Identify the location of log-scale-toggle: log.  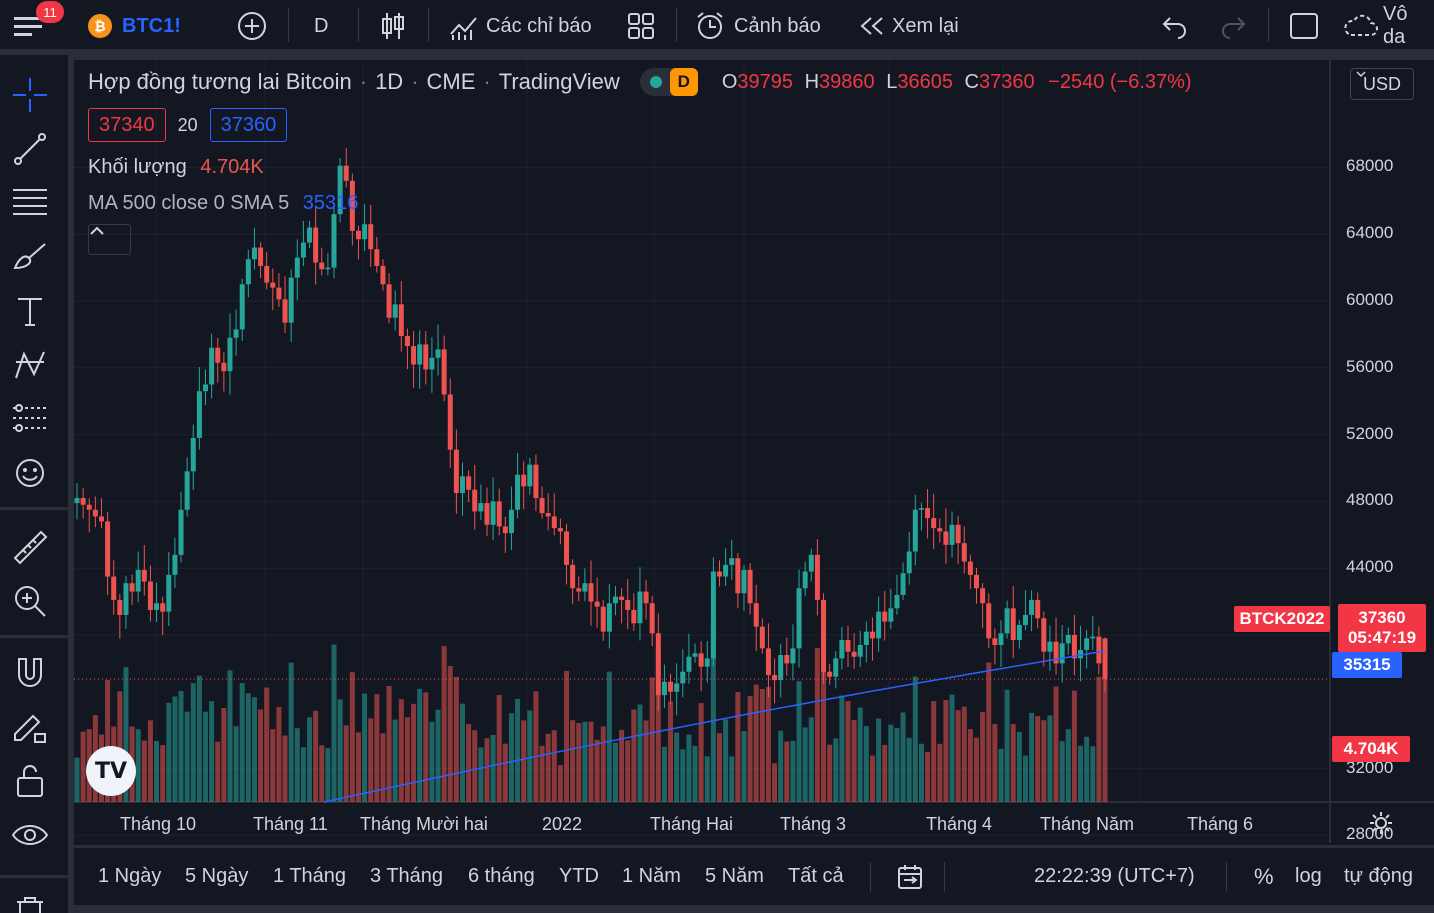
(1308, 876).